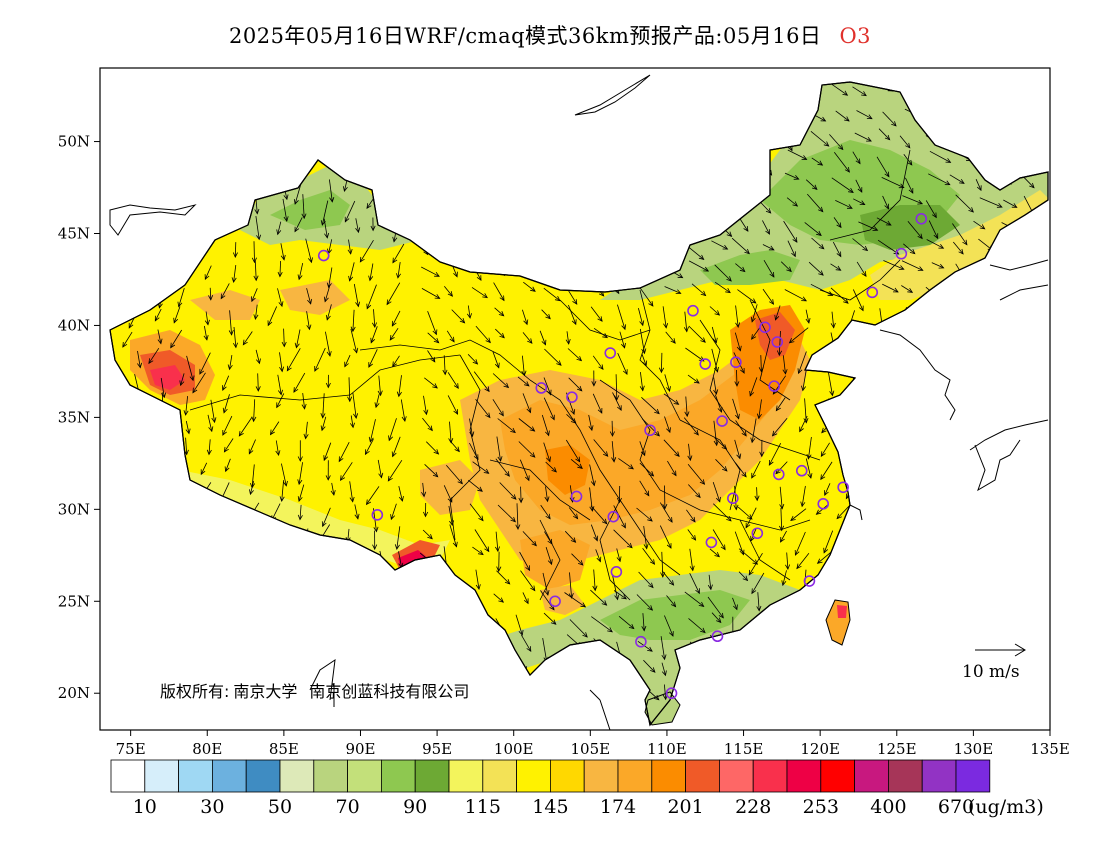 This screenshot has width=1100, height=850. Describe the element at coordinates (229, 776) in the screenshot. I see `colorbar-cell` at that location.